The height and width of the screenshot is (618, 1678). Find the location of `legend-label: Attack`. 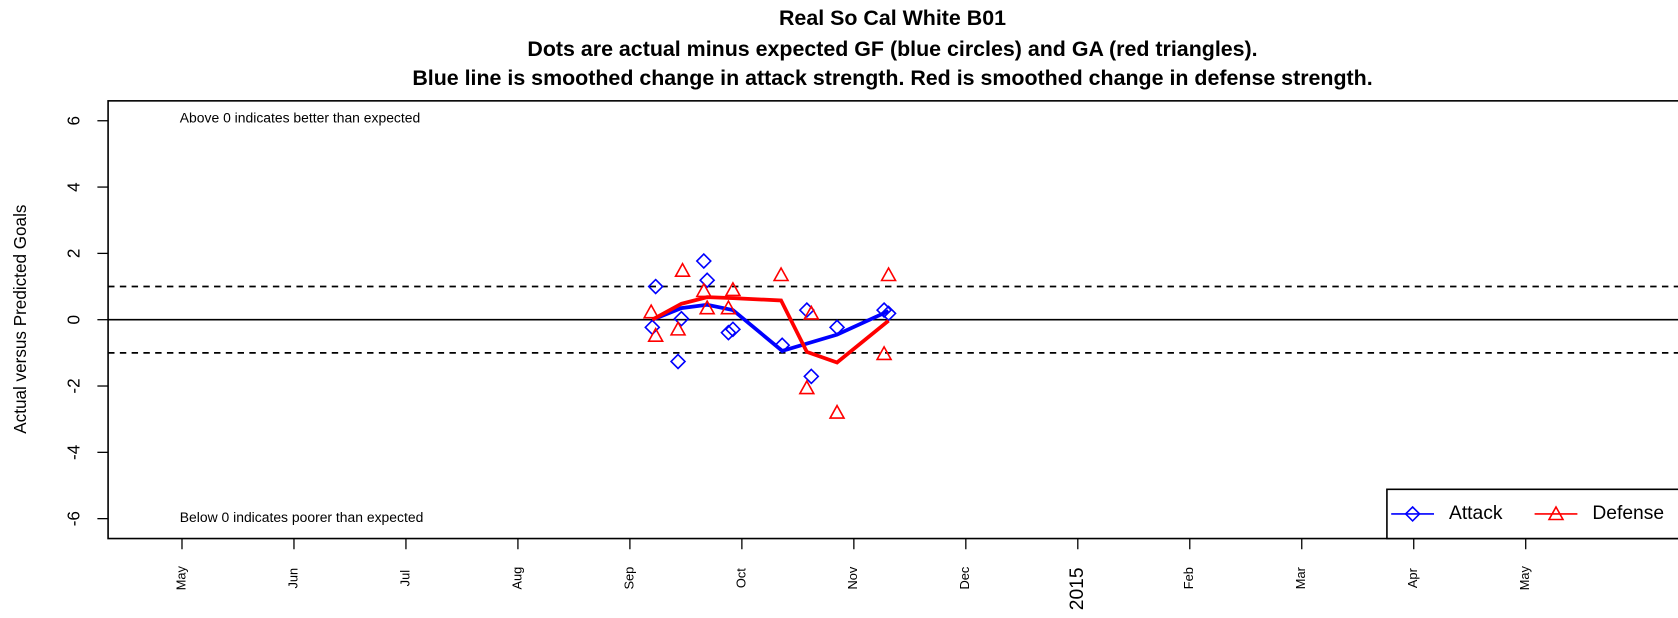

legend-label: Attack is located at coordinates (1476, 513).